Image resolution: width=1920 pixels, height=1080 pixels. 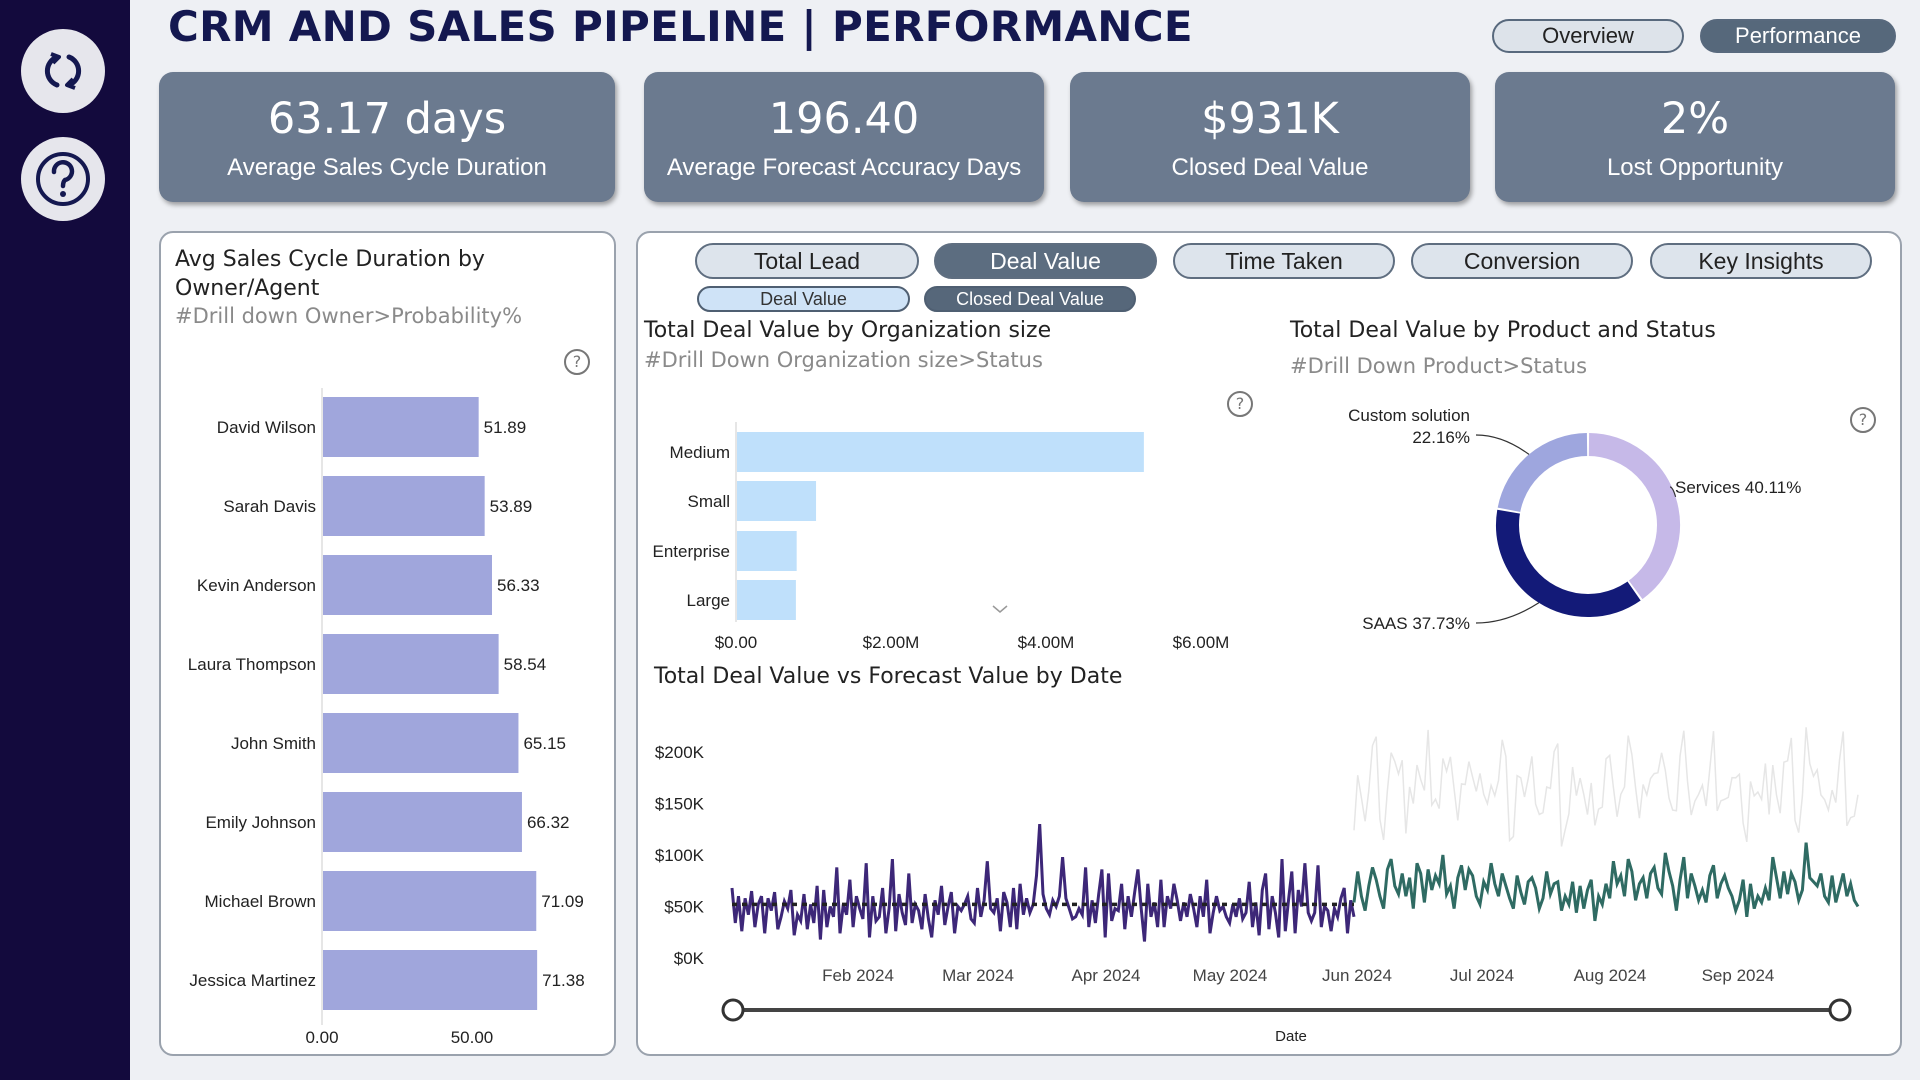 What do you see at coordinates (330, 274) in the screenshot?
I see `owner-chart-title: Avg Sales Cycle Duration by Owner/Agent` at bounding box center [330, 274].